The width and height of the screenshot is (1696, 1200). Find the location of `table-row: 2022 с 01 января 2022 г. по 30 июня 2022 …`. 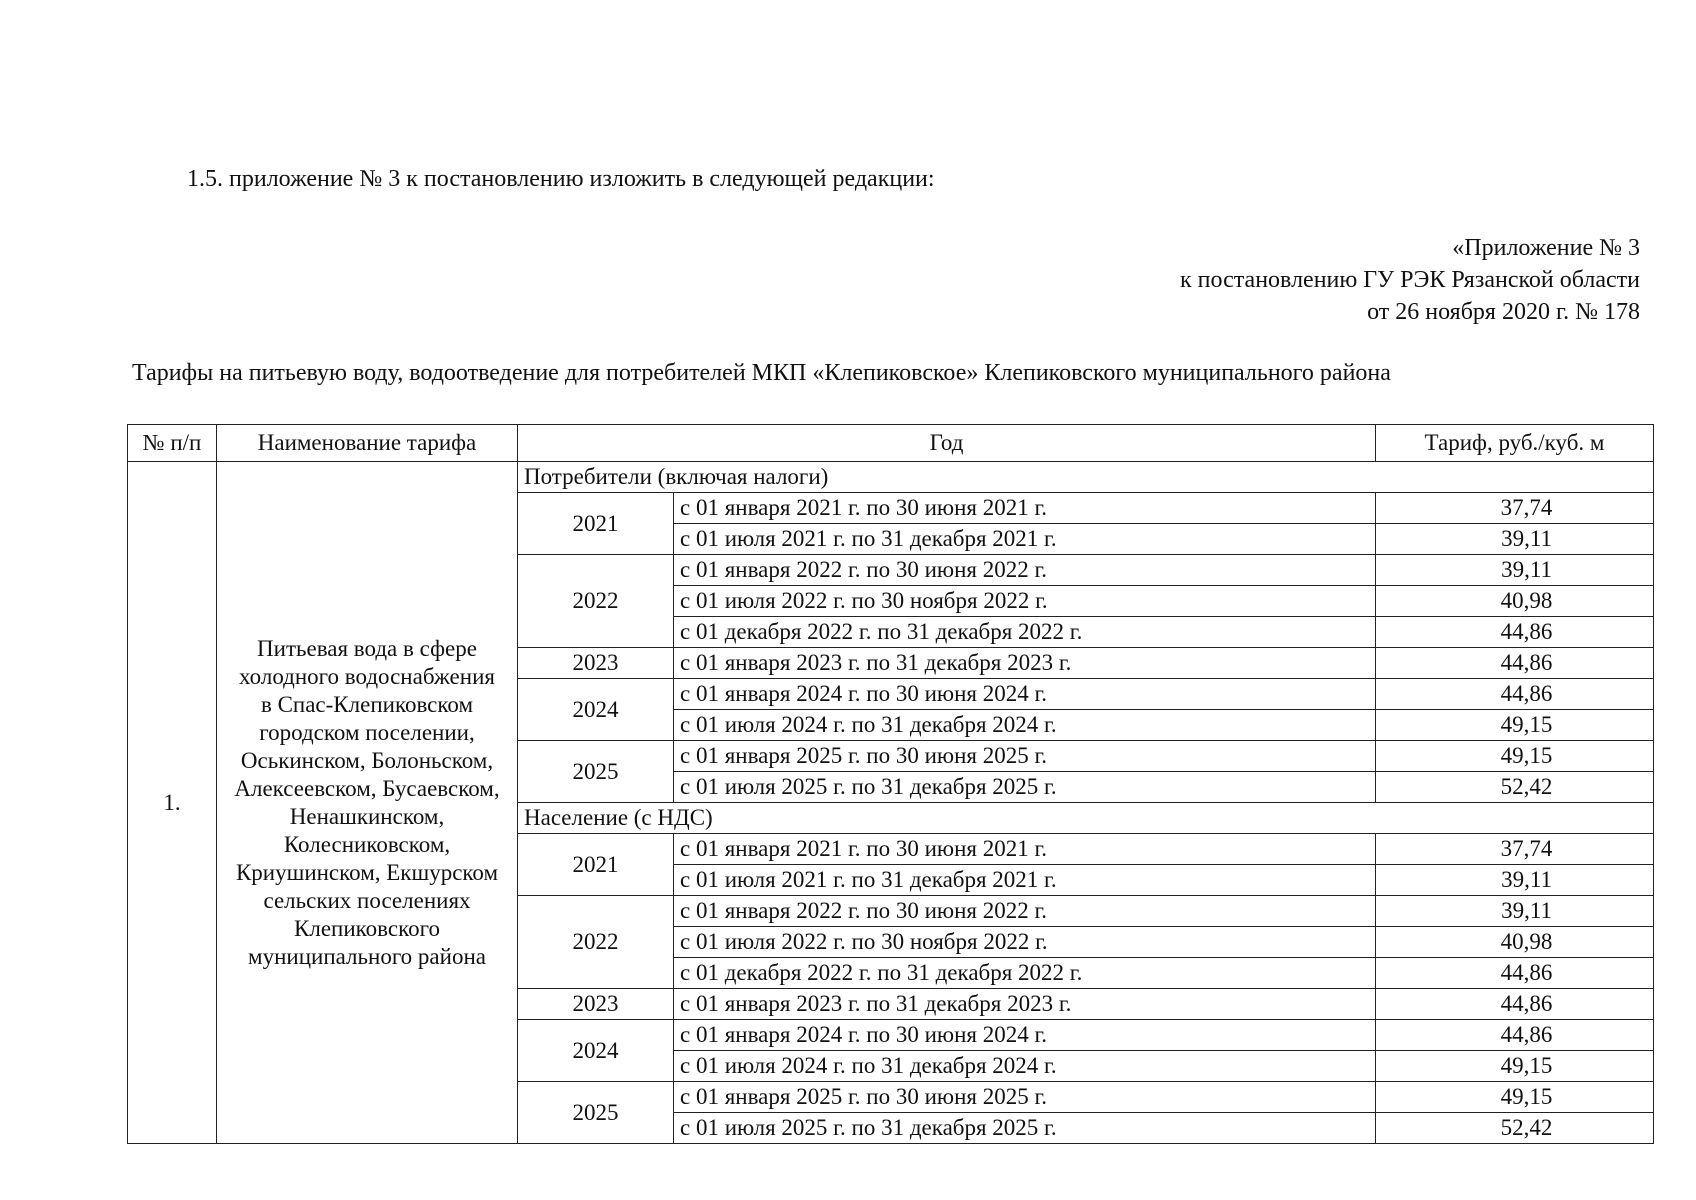

table-row: 2022 с 01 января 2022 г. по 30 июня 2022 … is located at coordinates (891, 942).